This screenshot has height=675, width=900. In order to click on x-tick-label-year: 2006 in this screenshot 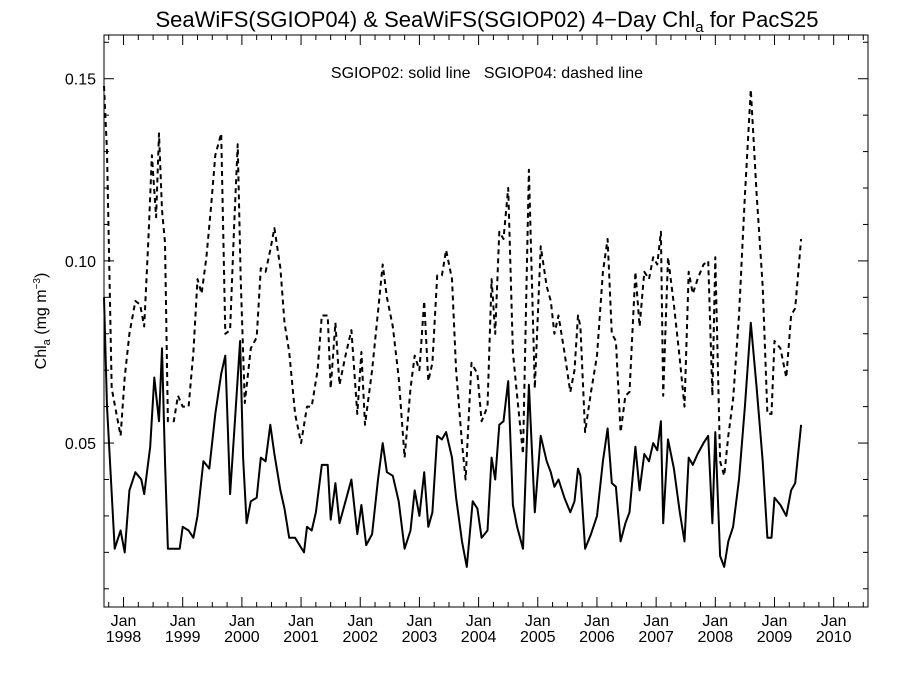, I will do `click(597, 637)`.